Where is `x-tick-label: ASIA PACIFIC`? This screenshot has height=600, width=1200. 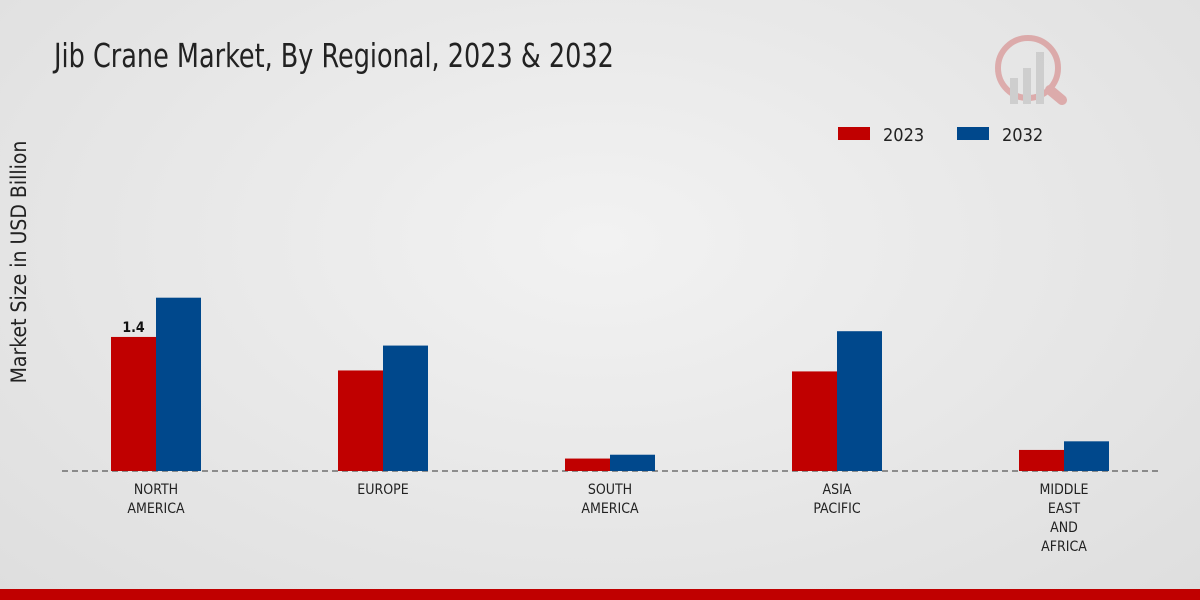
x-tick-label: ASIA PACIFIC is located at coordinates (837, 499).